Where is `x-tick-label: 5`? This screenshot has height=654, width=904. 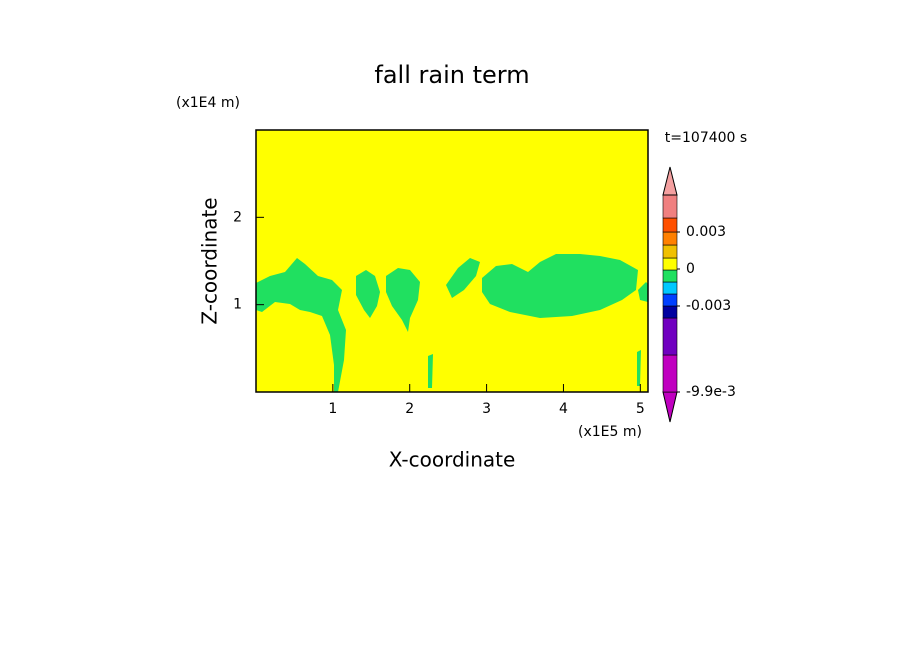
x-tick-label: 5 is located at coordinates (640, 409).